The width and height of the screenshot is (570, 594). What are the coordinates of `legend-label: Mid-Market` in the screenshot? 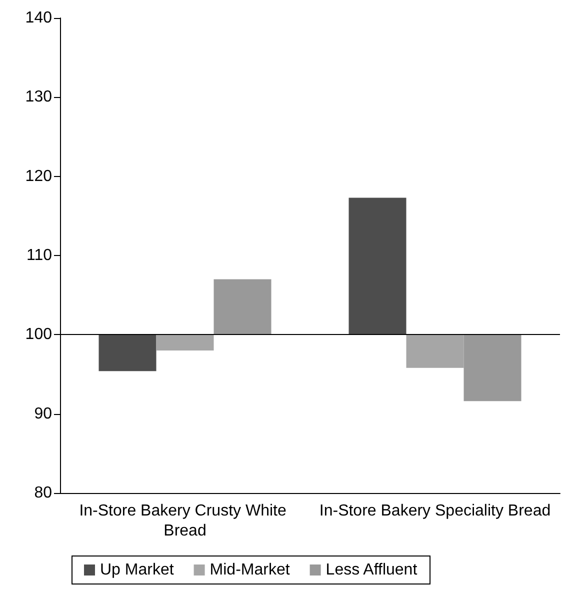 It's located at (250, 570).